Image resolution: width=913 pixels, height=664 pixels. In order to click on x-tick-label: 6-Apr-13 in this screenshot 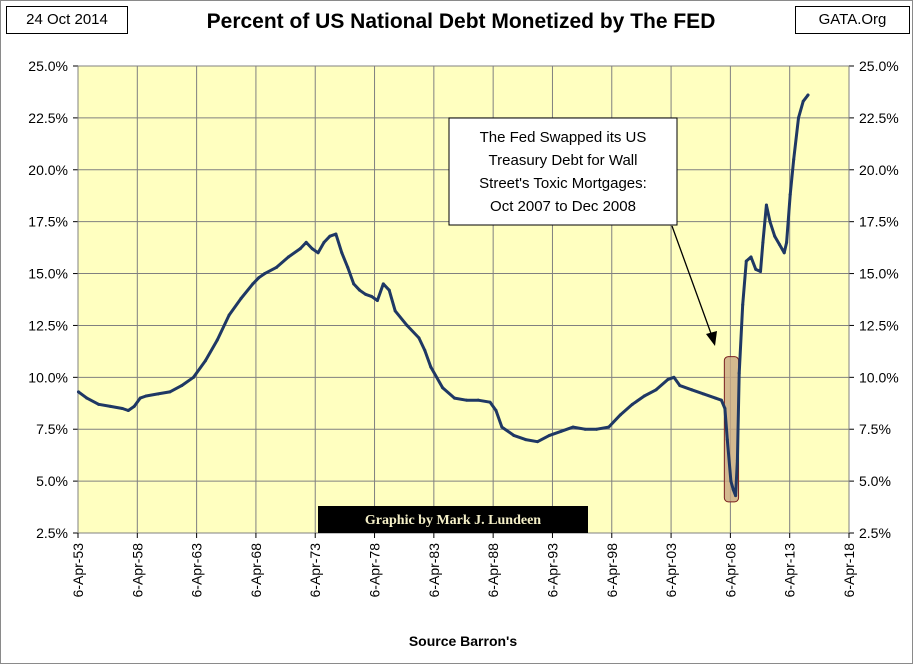, I will do `click(790, 570)`.